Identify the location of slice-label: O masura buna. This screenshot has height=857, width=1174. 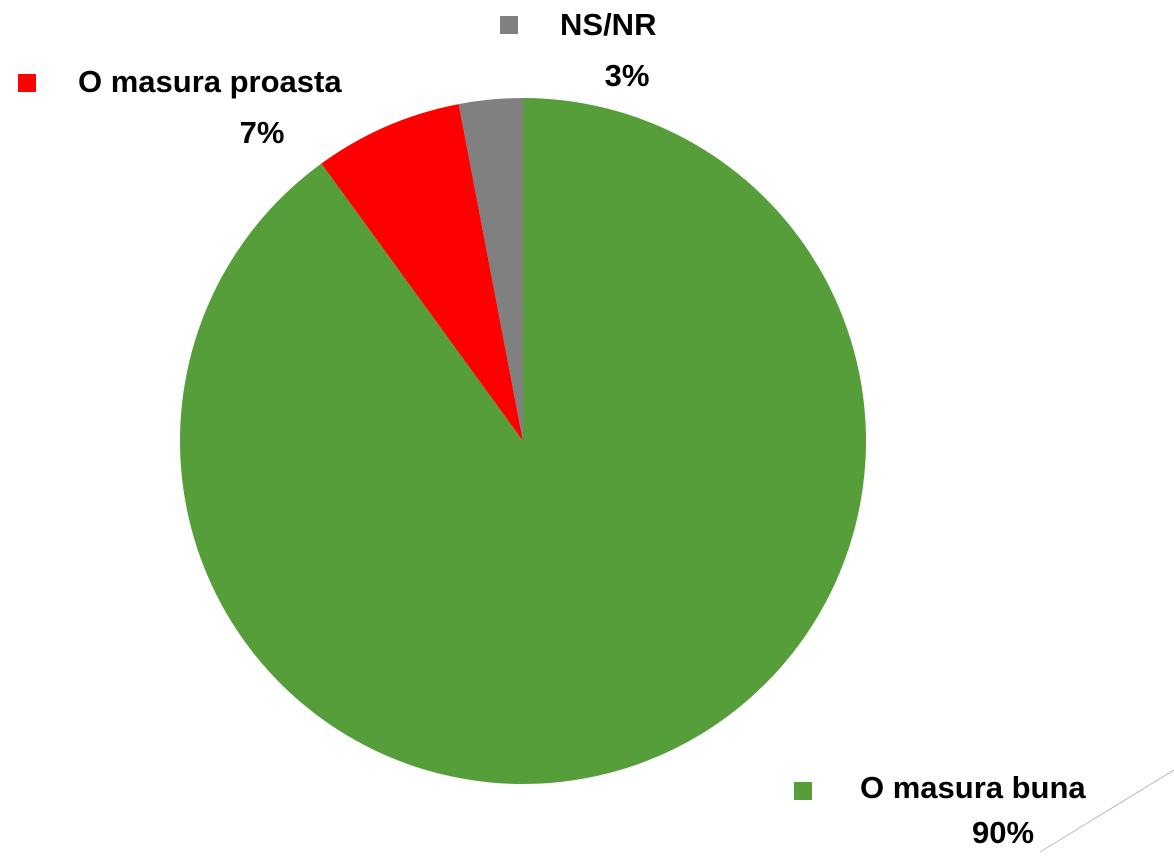
(973, 787).